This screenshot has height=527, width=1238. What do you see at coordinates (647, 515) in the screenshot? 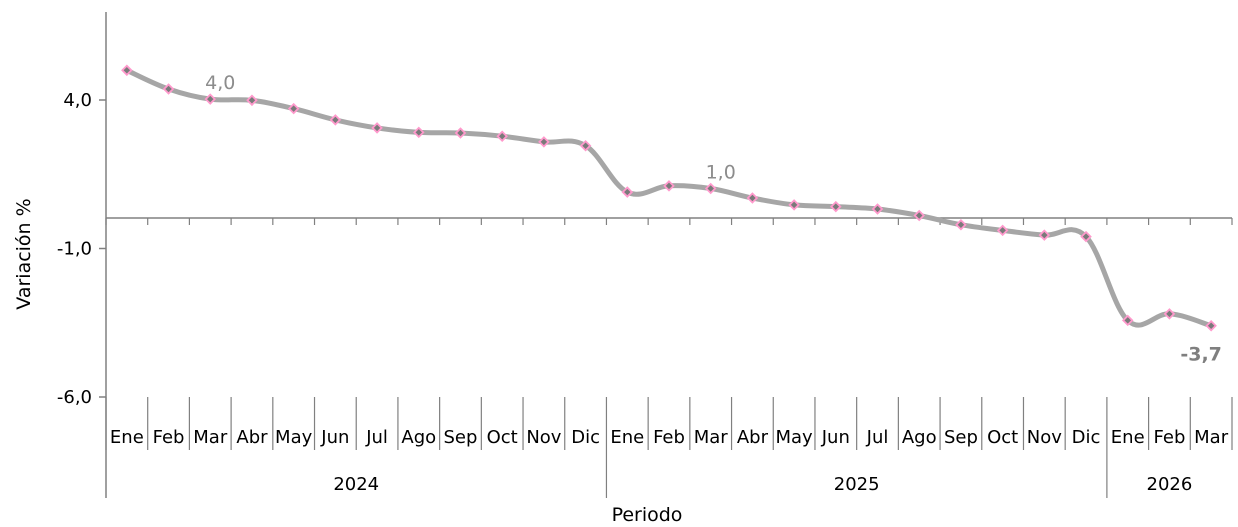
I see `x-axis-title: Periodo` at bounding box center [647, 515].